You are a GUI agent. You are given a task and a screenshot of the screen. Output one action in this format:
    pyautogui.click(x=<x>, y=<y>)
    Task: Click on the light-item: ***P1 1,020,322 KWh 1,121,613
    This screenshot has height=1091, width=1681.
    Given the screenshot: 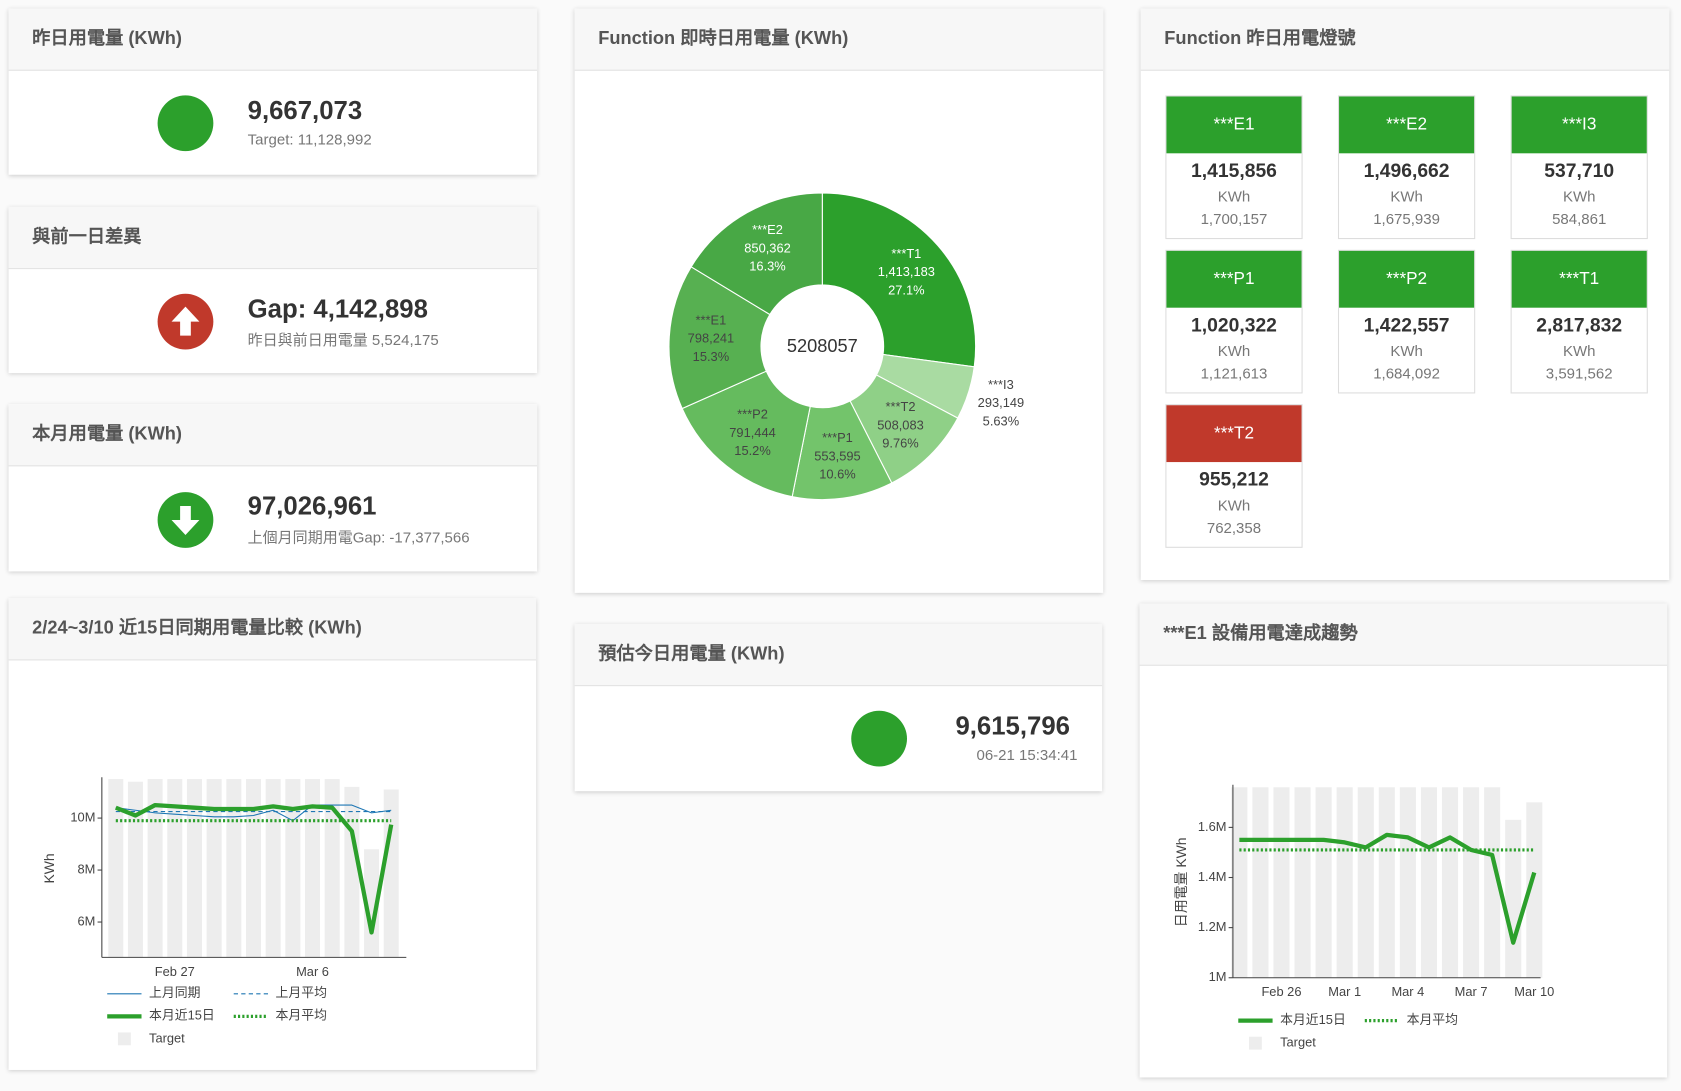 What is the action you would take?
    pyautogui.click(x=1234, y=321)
    